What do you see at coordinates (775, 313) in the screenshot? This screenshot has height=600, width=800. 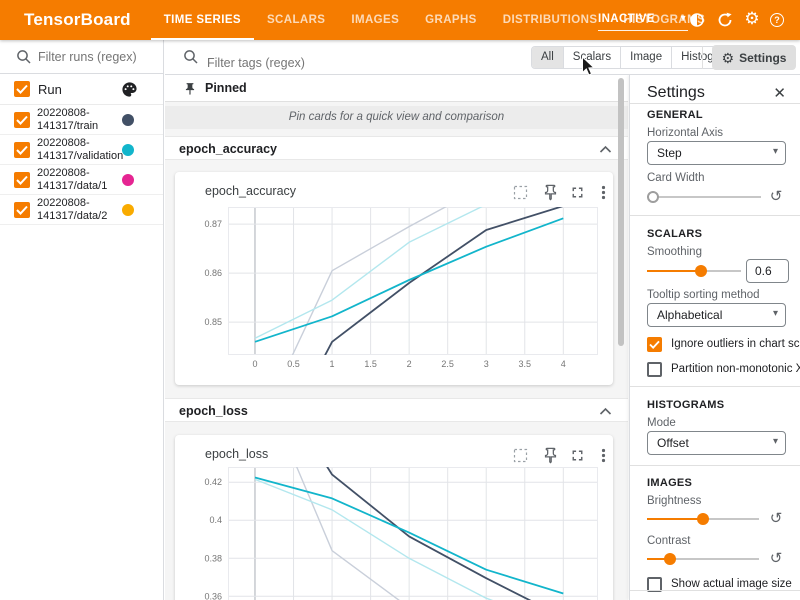 I see `chevron-down-icon: ▾` at bounding box center [775, 313].